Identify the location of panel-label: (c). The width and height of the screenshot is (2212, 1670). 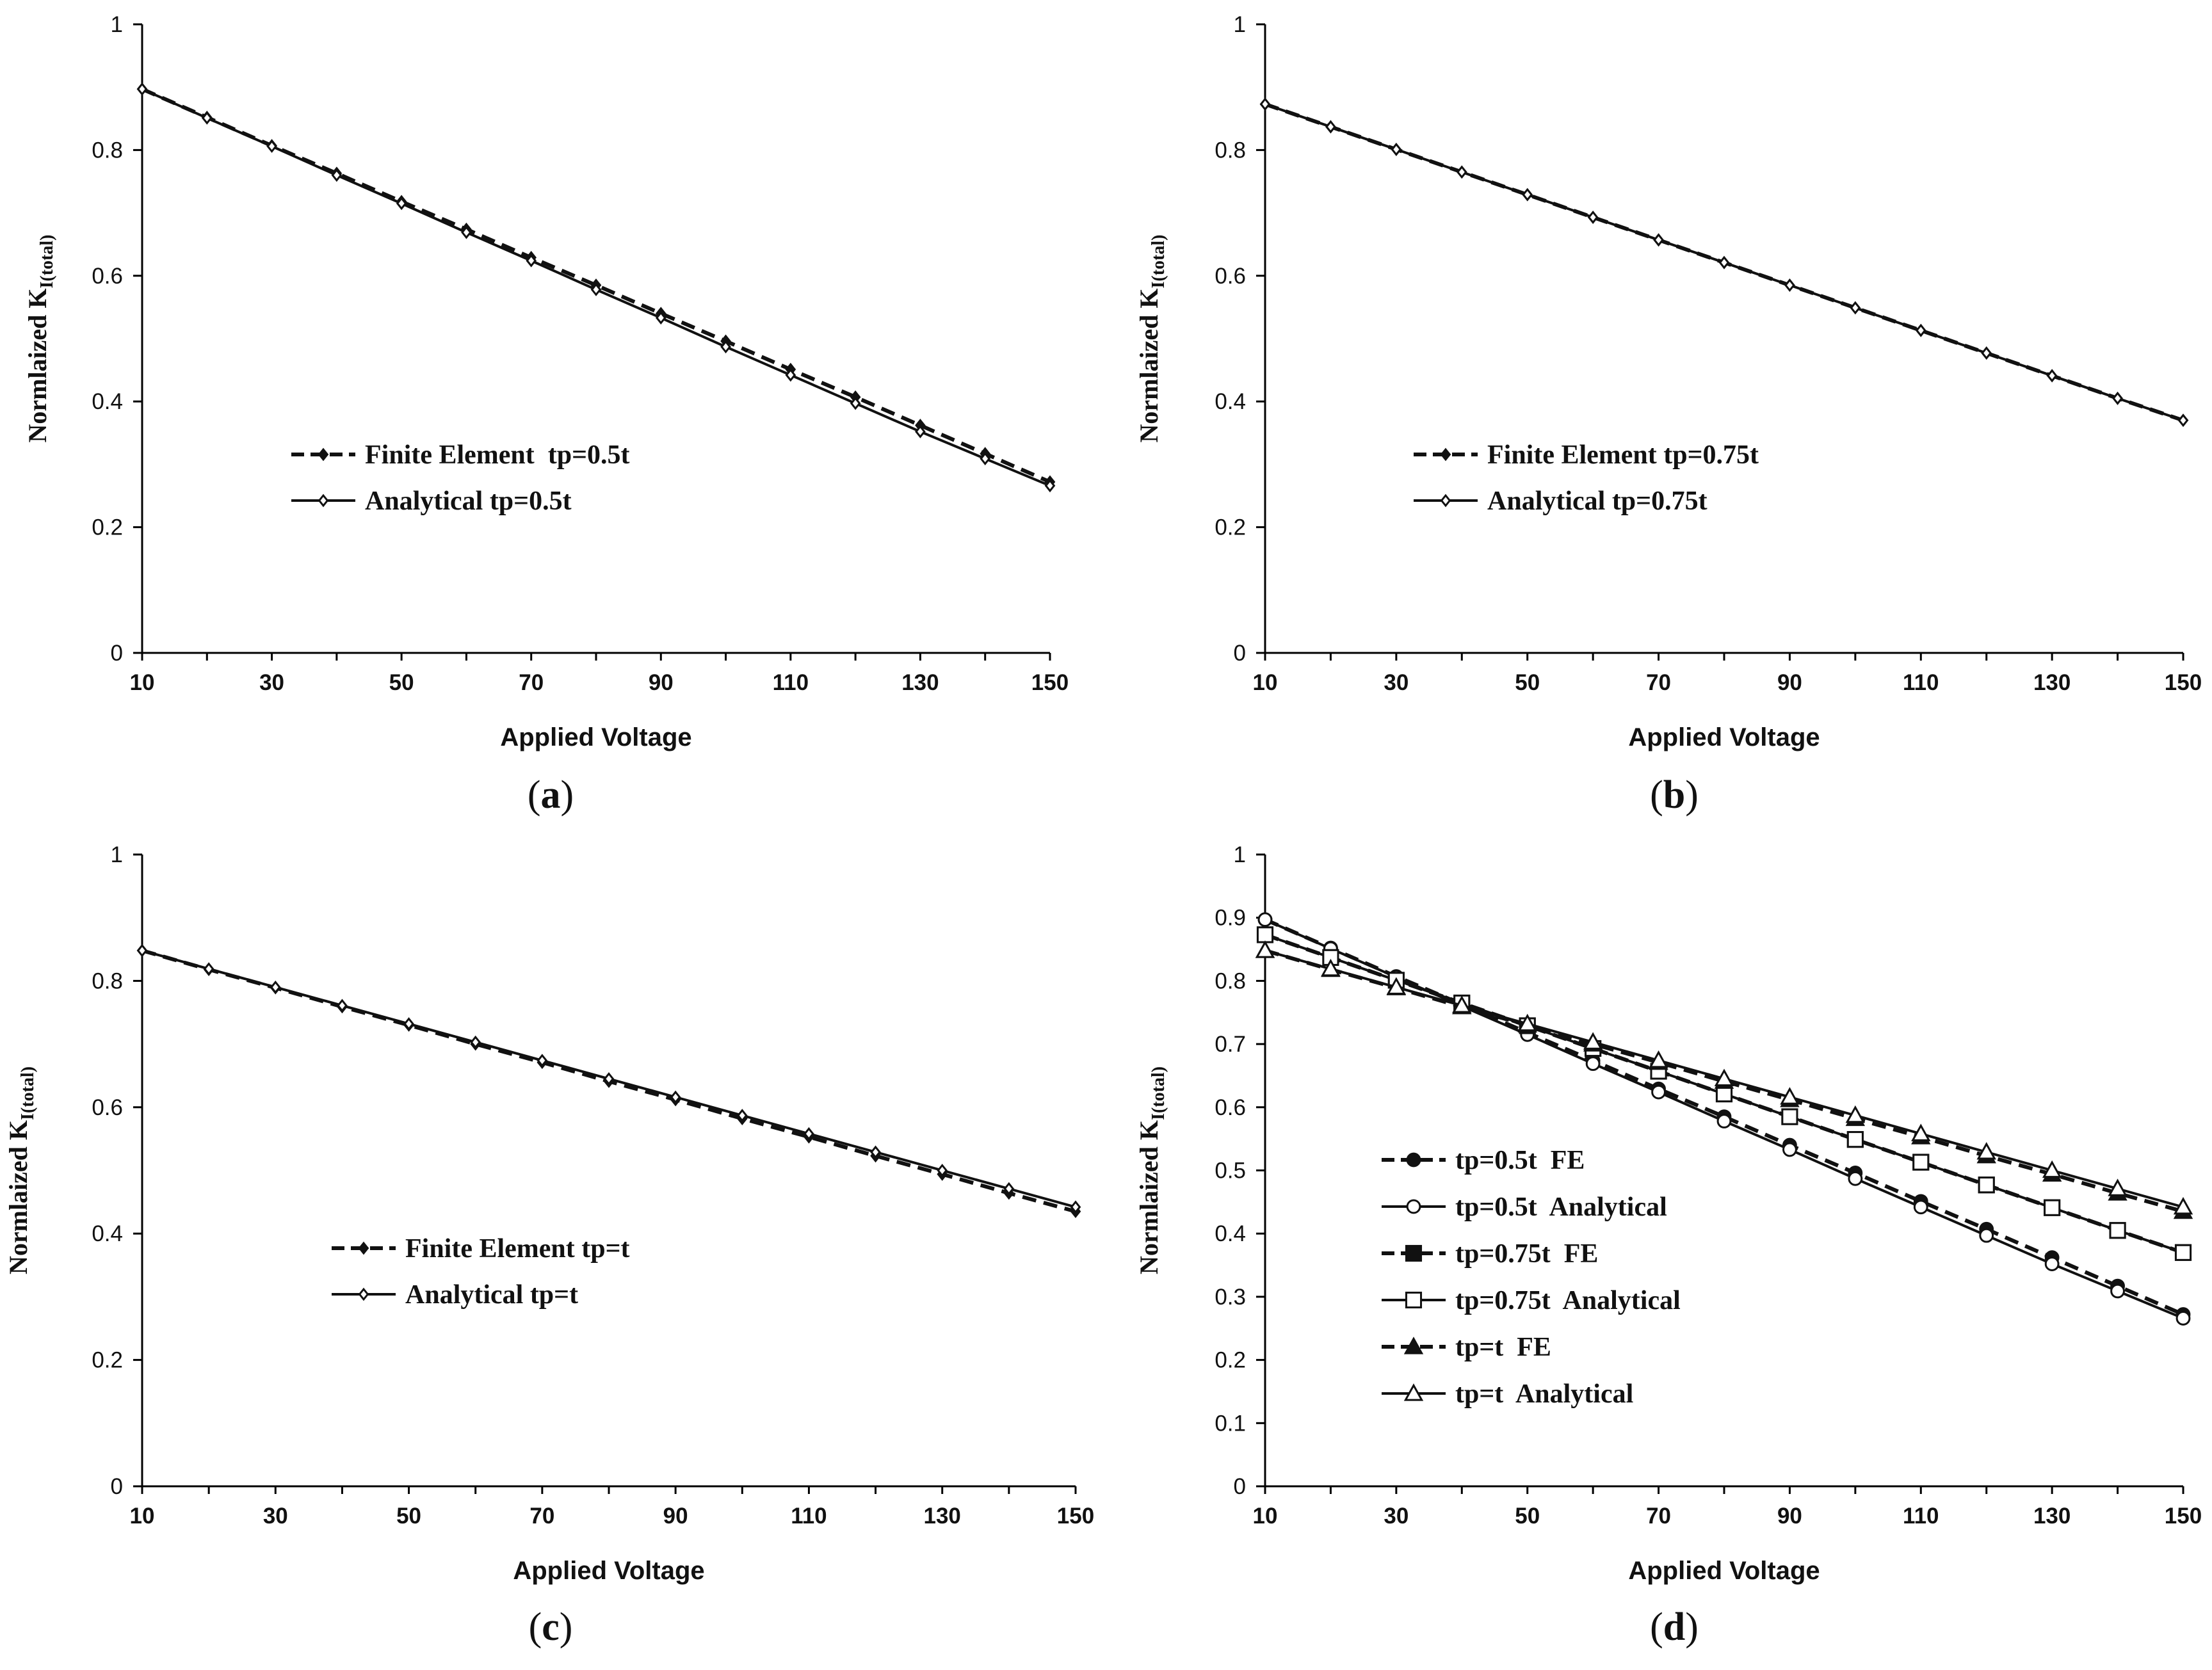
(551, 1627).